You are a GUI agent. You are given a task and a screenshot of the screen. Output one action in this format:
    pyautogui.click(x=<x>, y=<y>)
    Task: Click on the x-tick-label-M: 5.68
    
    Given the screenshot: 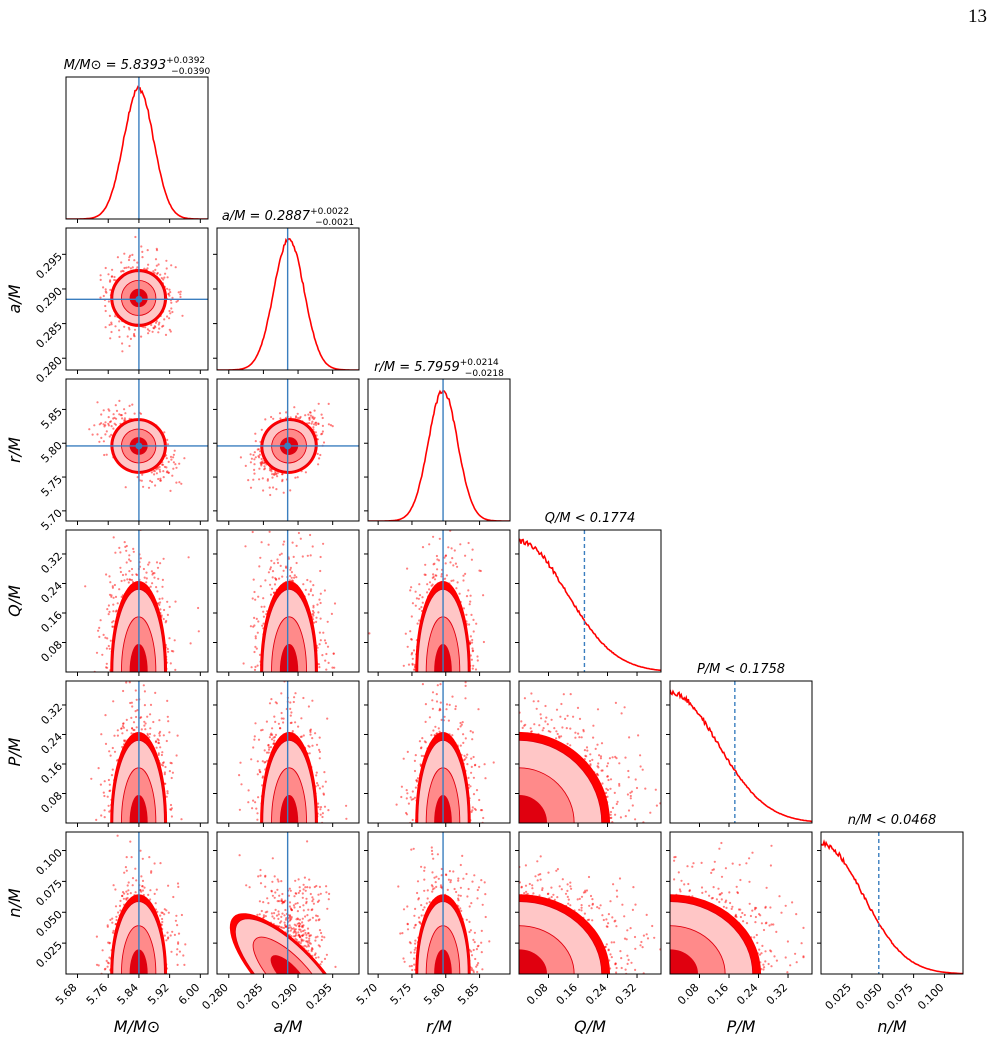 What is the action you would take?
    pyautogui.click(x=66, y=994)
    